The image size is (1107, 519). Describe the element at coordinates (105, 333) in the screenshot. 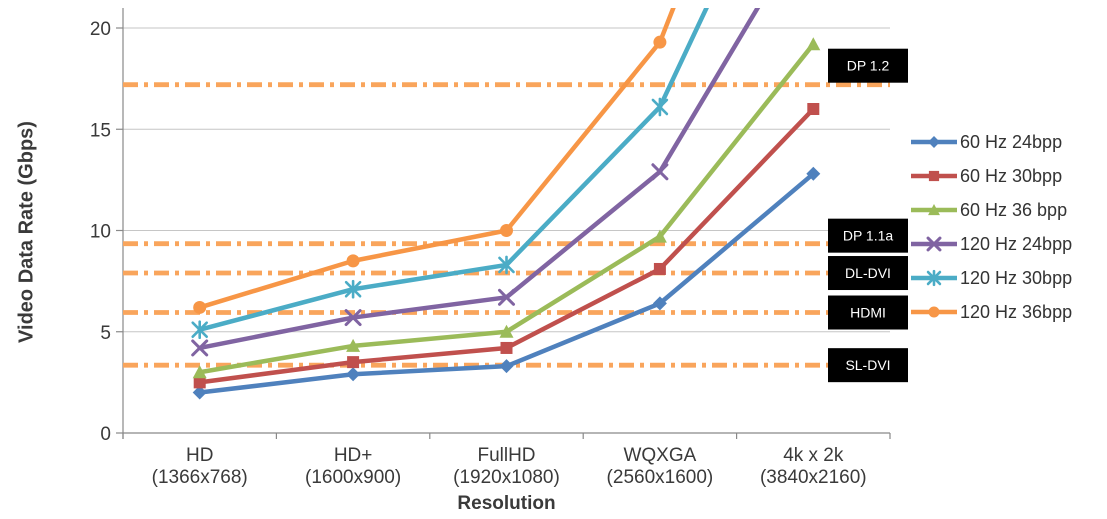

I see `y-tick-label: 5` at that location.